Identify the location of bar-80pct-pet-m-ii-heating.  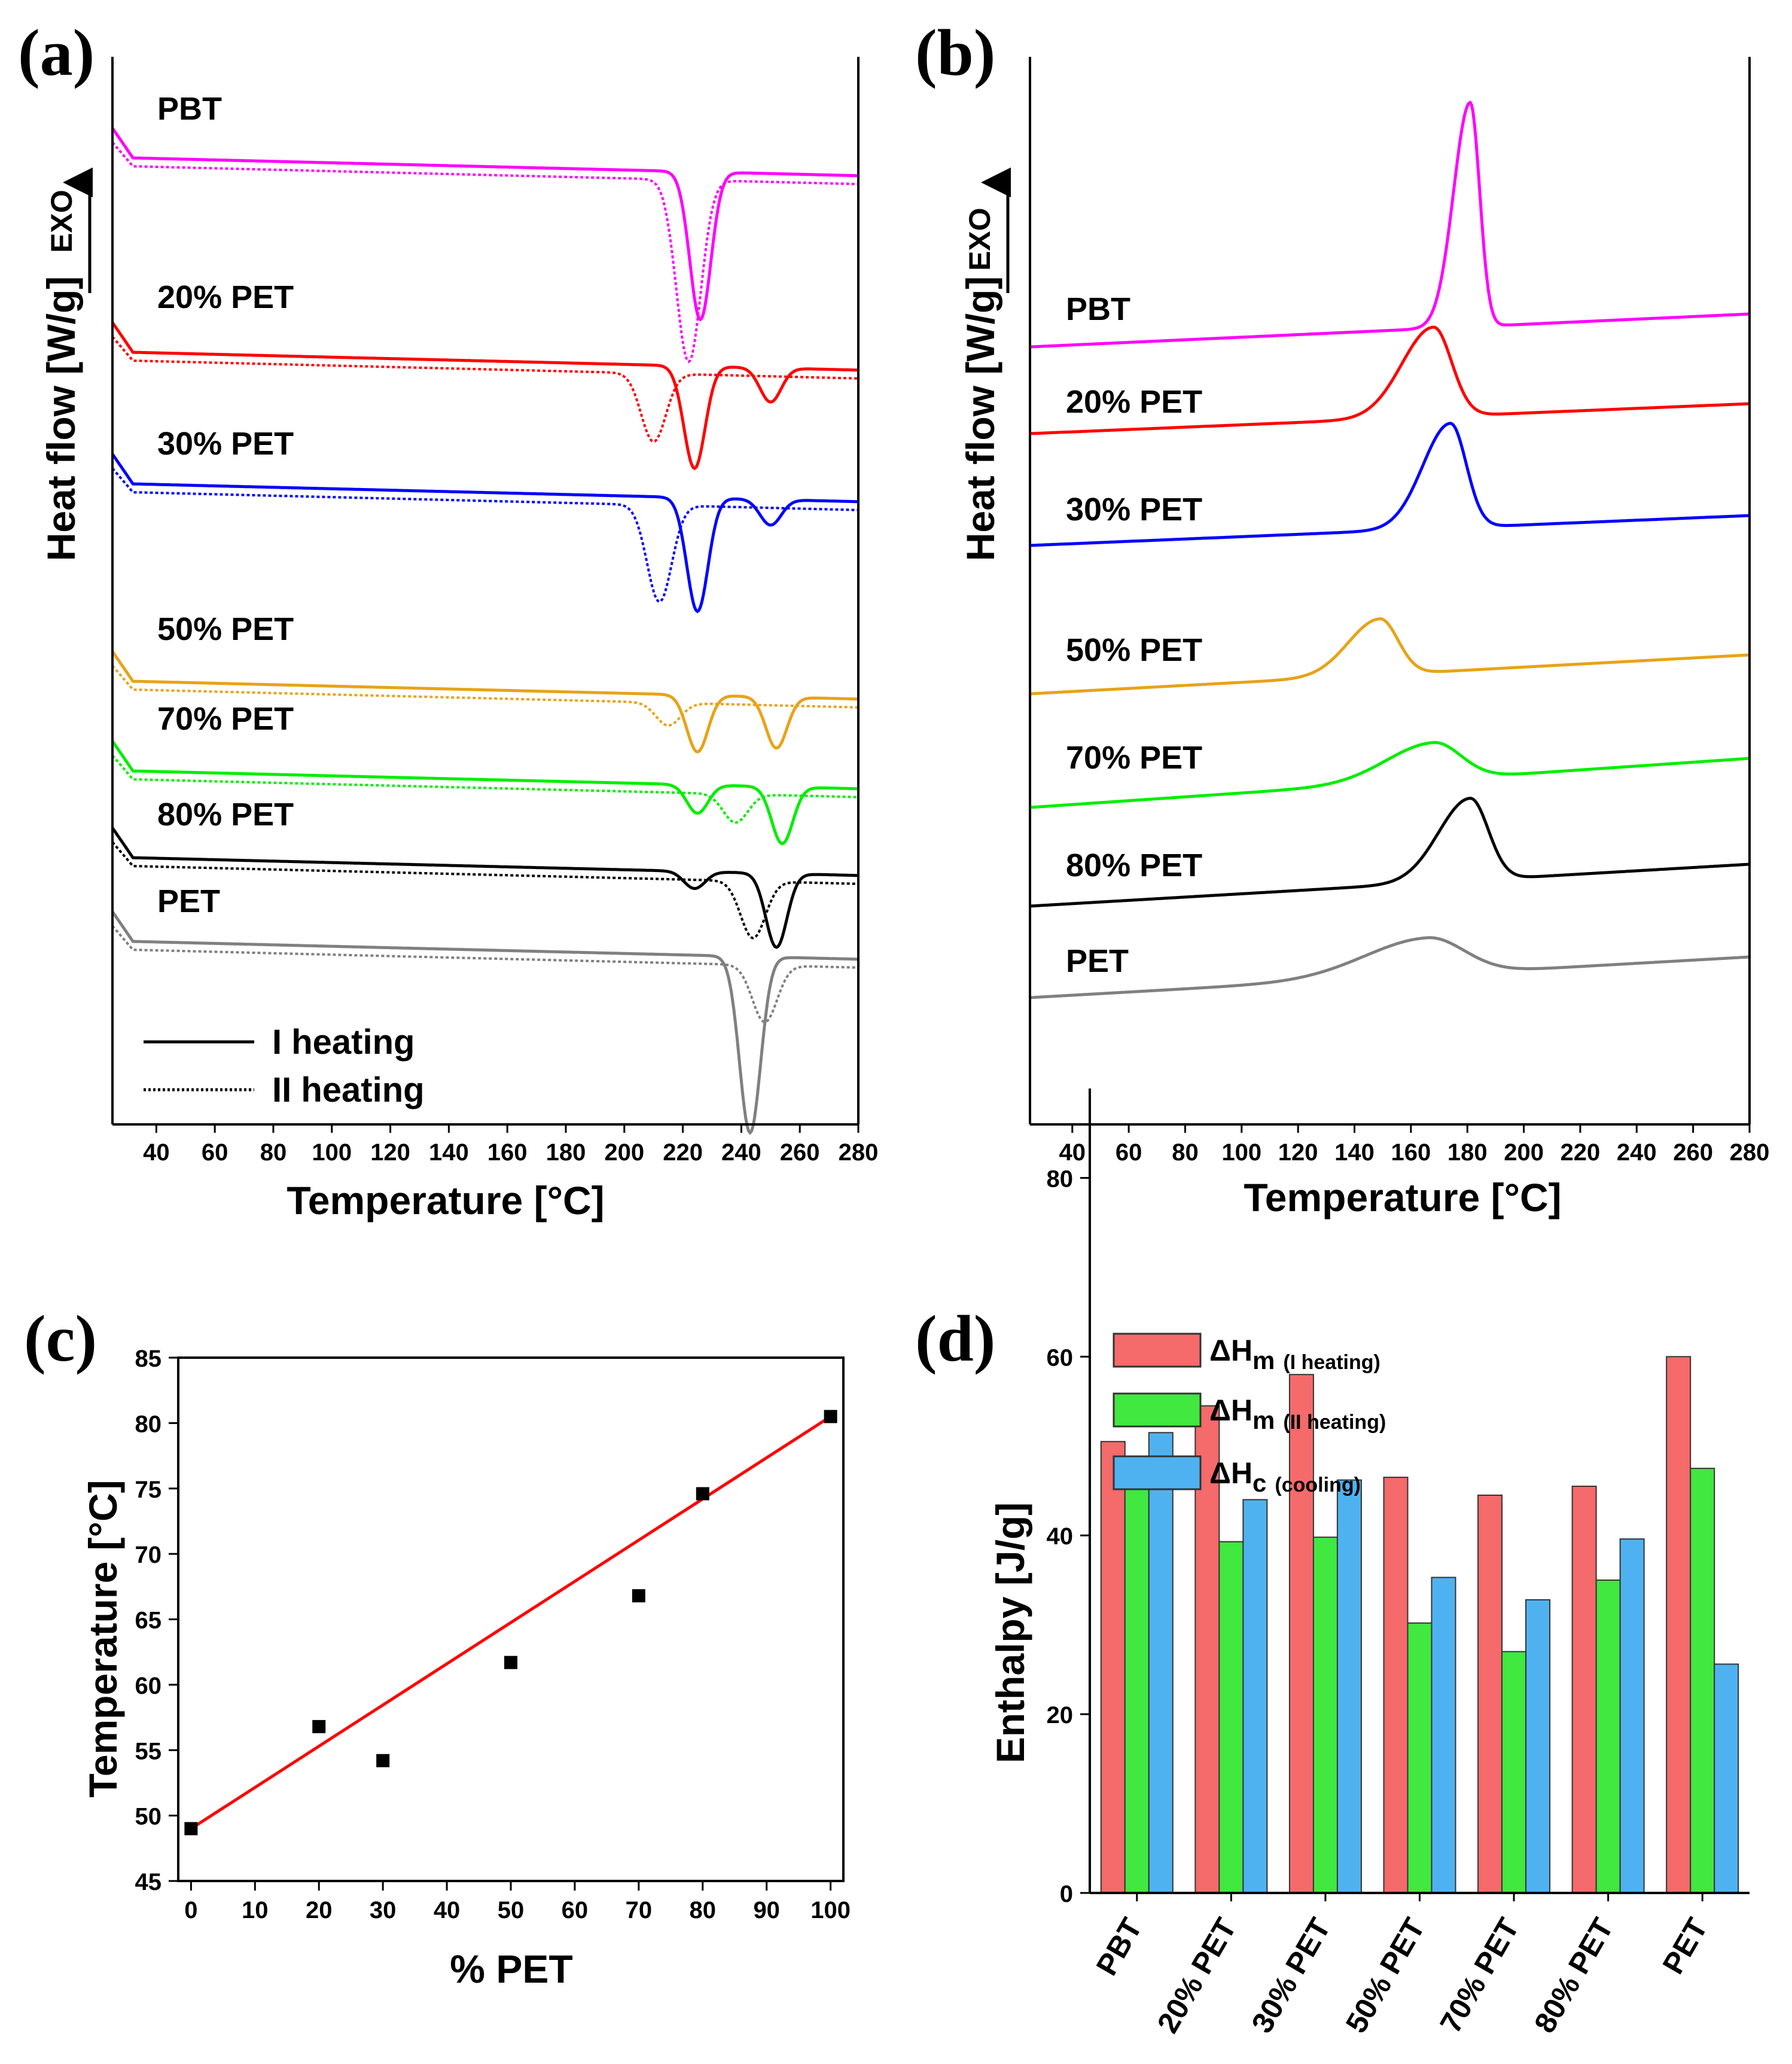
(1608, 1736).